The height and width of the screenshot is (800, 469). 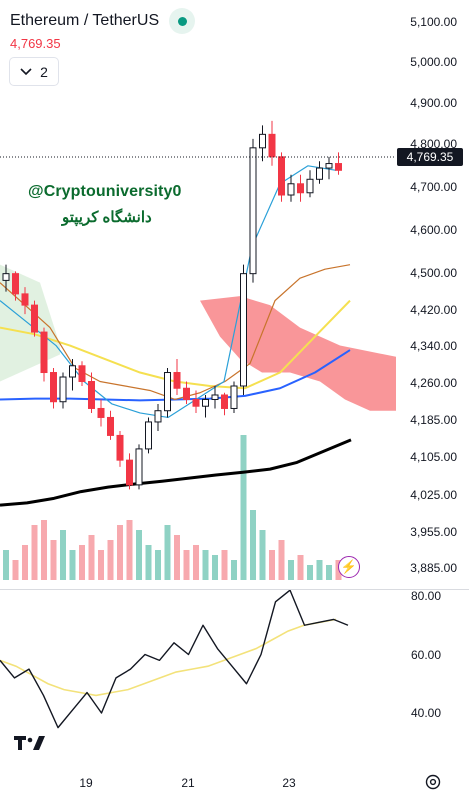 I want to click on price-axis-label: 4,185.00, so click(x=433, y=420).